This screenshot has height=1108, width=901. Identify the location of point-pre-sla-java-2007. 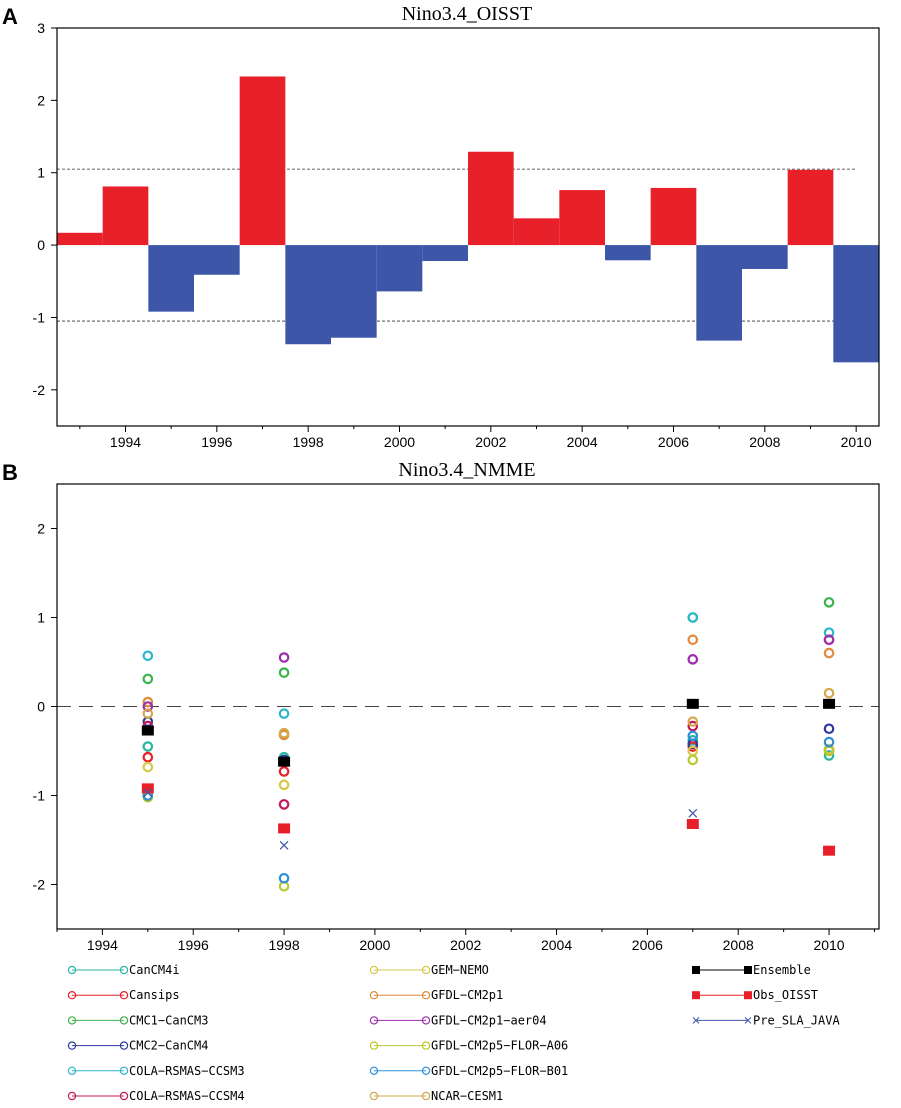
(693, 813).